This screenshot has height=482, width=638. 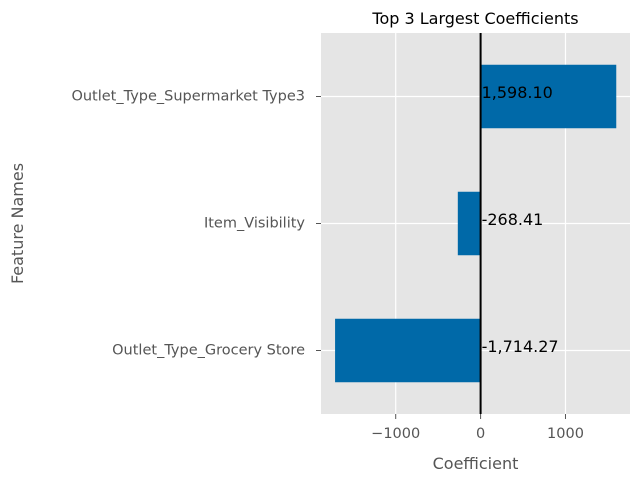 What do you see at coordinates (254, 224) in the screenshot?
I see `y-tick-label: Item_Visibility` at bounding box center [254, 224].